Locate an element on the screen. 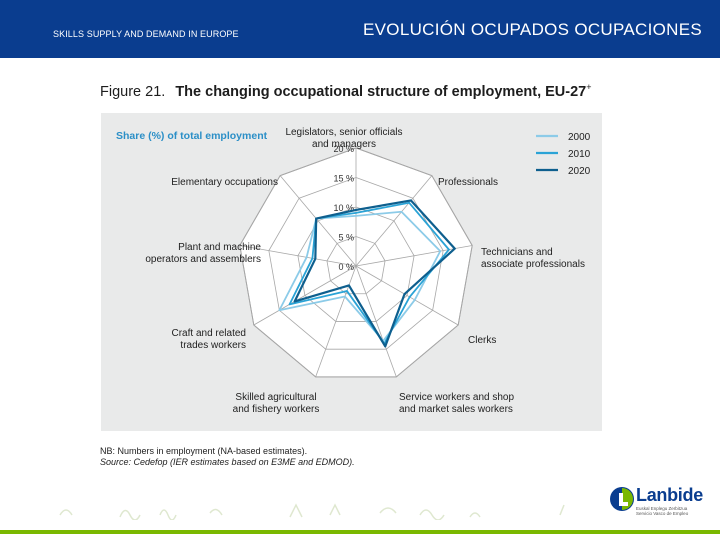  legend-label: 2020 is located at coordinates (579, 171).